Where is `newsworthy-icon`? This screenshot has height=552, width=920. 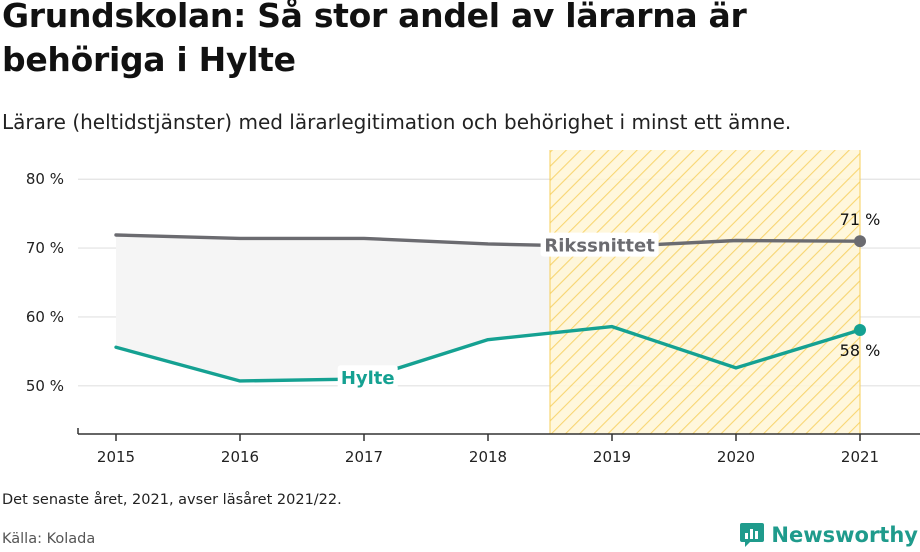 newsworthy-icon is located at coordinates (752, 535).